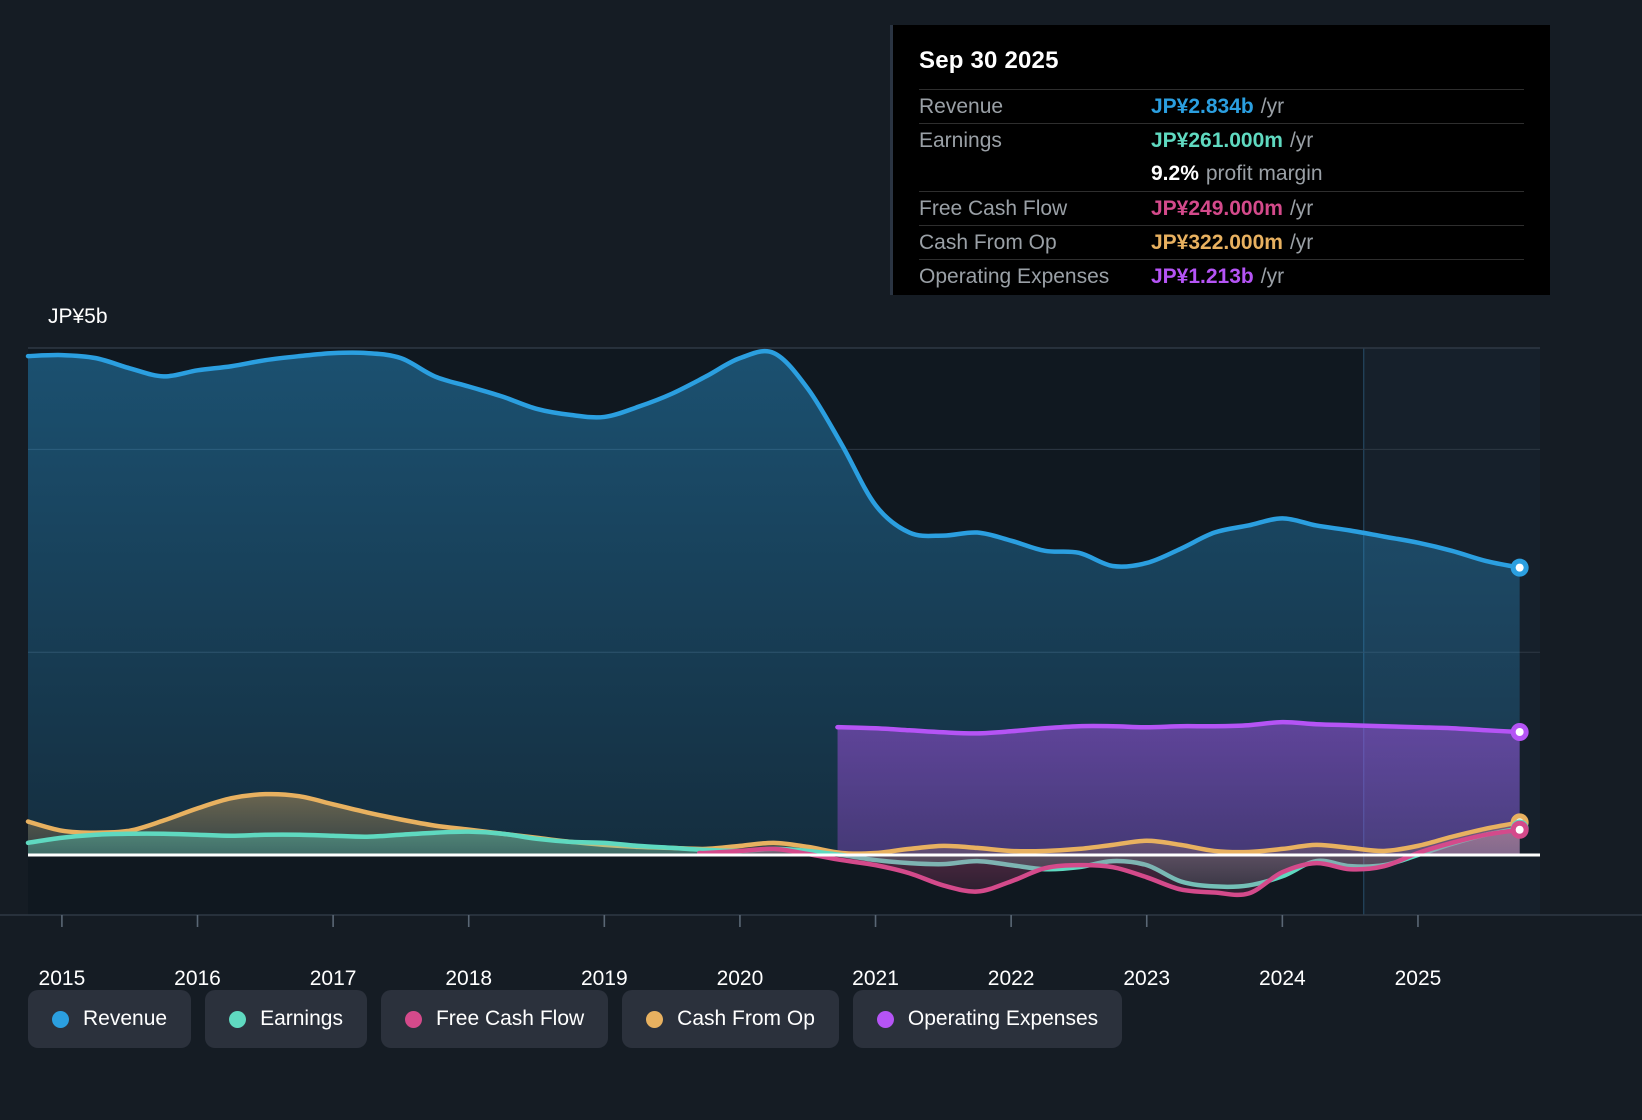 Image resolution: width=1642 pixels, height=1120 pixels. What do you see at coordinates (197, 978) in the screenshot?
I see `x-axis-tick-2016: 2016` at bounding box center [197, 978].